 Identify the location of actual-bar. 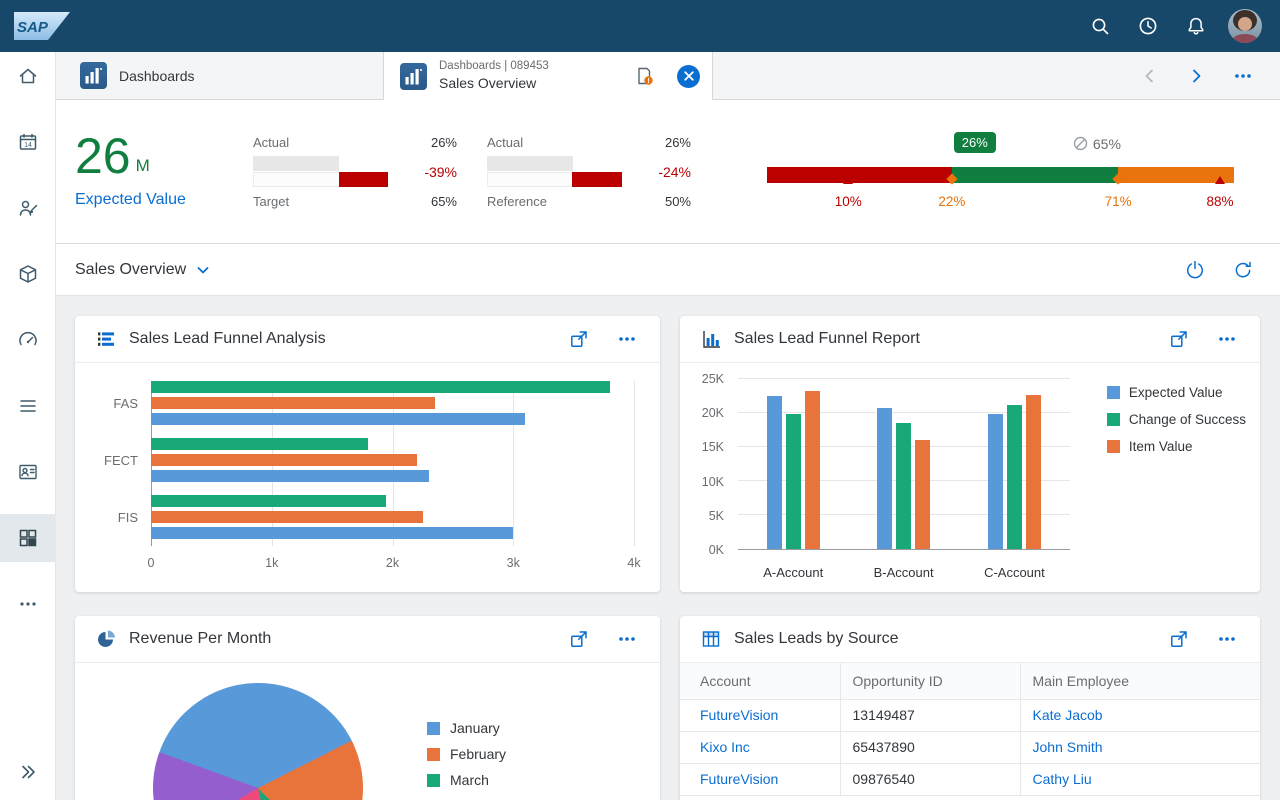
(296, 163).